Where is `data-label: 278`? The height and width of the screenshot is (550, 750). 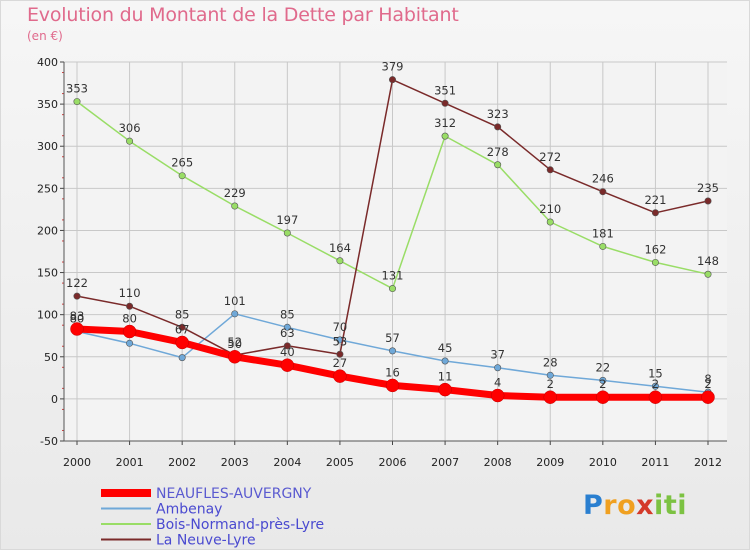
data-label: 278 is located at coordinates (498, 152).